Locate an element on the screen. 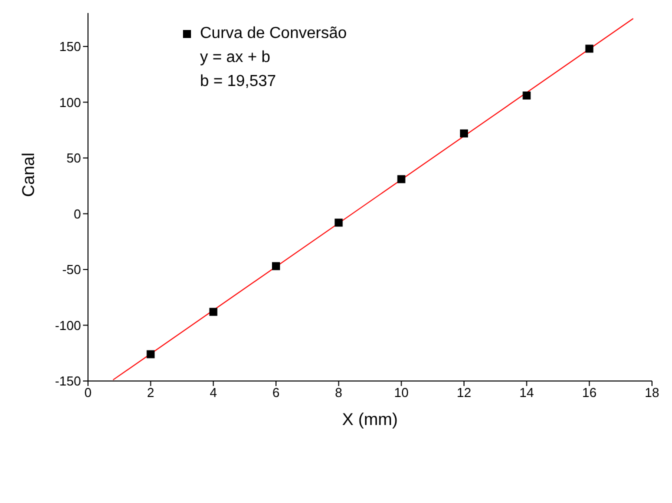 The height and width of the screenshot is (503, 672). x-tick-label: 18 is located at coordinates (652, 392).